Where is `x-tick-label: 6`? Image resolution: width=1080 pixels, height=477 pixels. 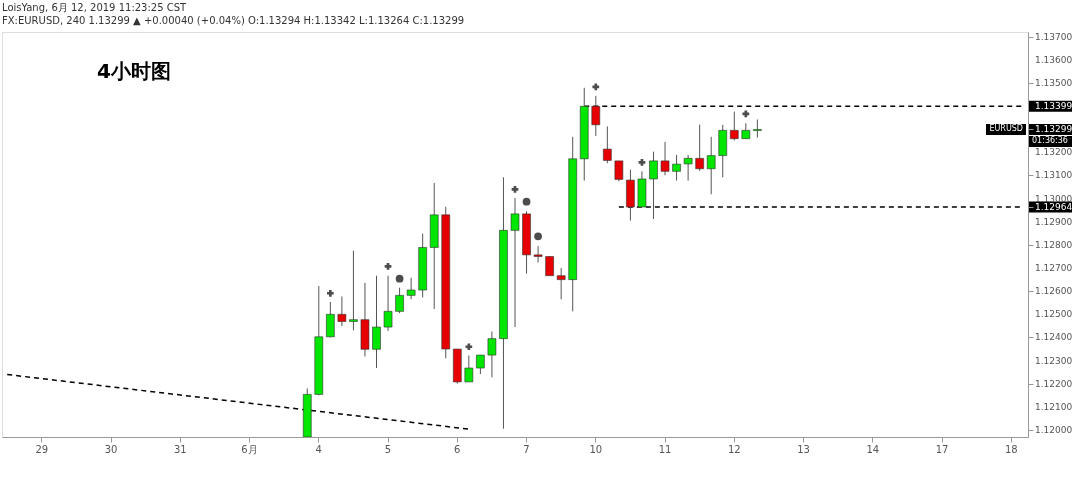
x-tick-label: 6 is located at coordinates (457, 449).